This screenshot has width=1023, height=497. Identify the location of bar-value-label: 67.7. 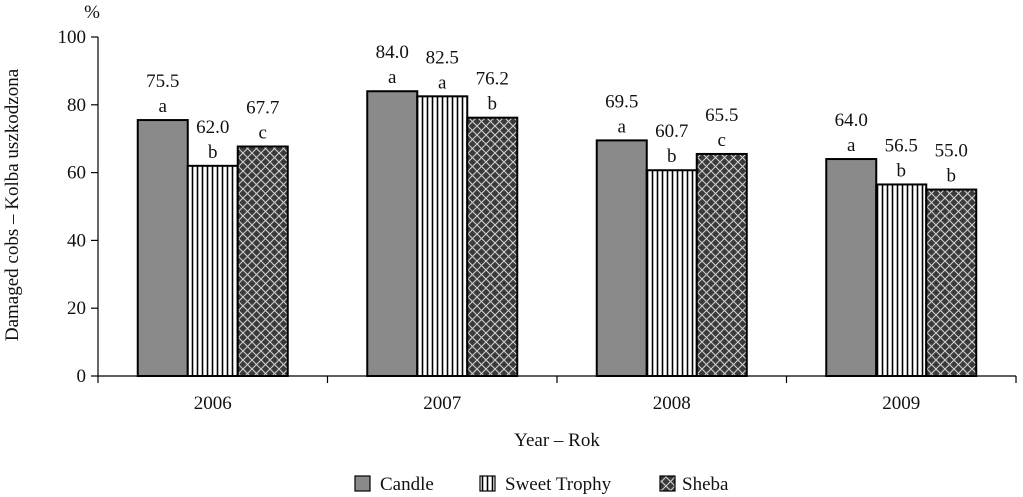
(262, 107).